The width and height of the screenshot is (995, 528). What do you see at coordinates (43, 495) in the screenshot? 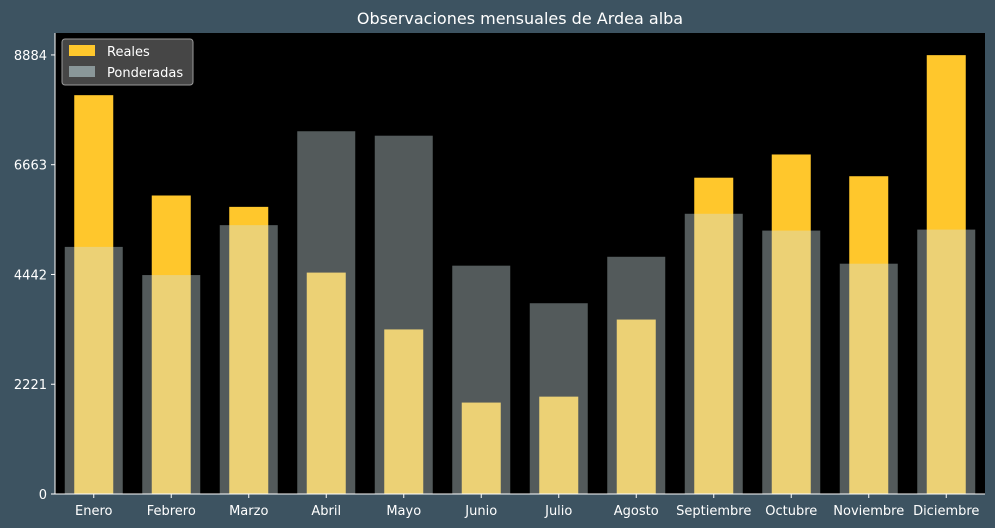
I see `y-tick-label: 0` at bounding box center [43, 495].